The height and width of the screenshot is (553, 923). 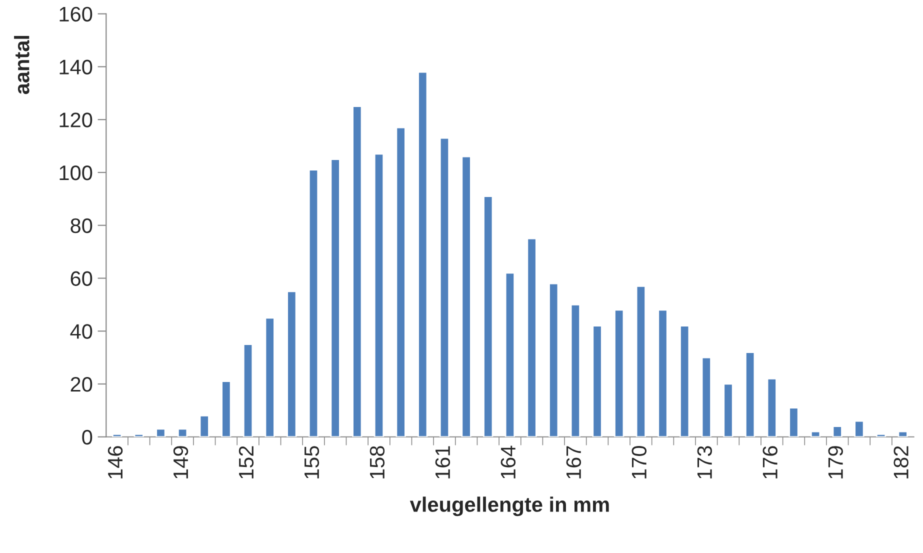 I want to click on x-tick-label: 146, so click(x=115, y=462).